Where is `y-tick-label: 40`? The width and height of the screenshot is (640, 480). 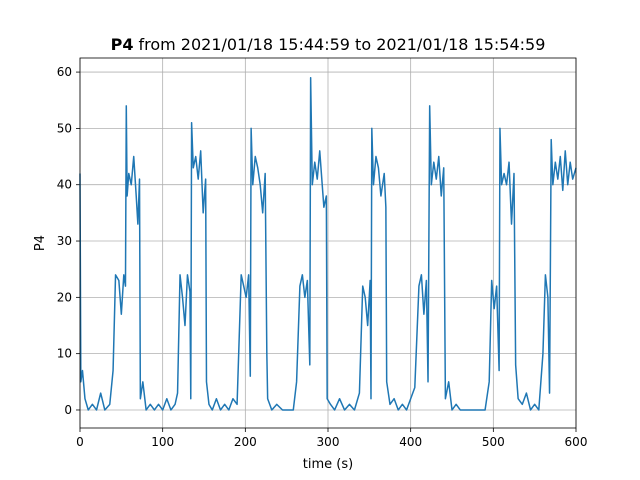 y-tick-label: 40 is located at coordinates (64, 185).